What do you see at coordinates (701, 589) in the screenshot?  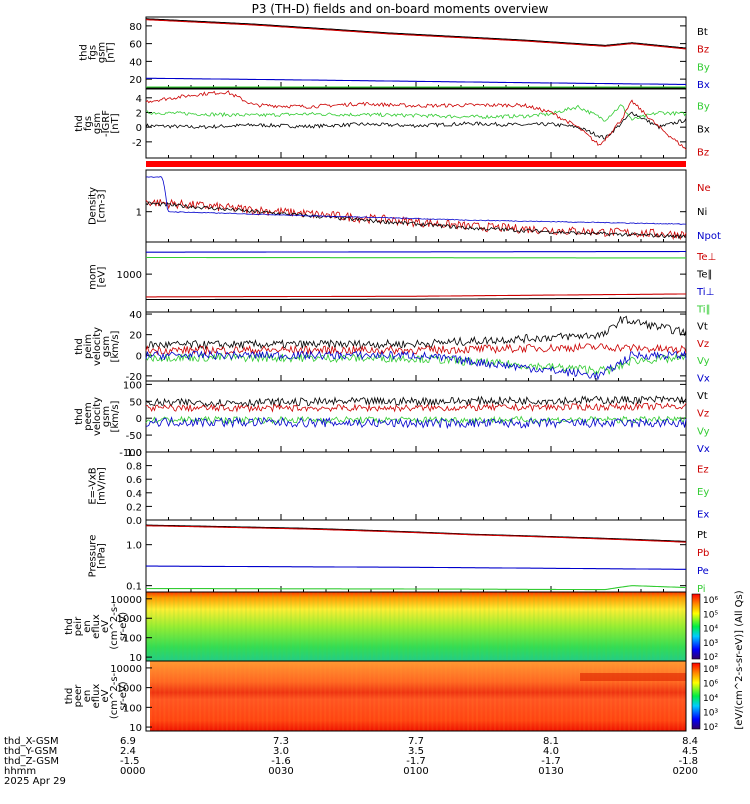 I see `legend-Pi: Pi` at bounding box center [701, 589].